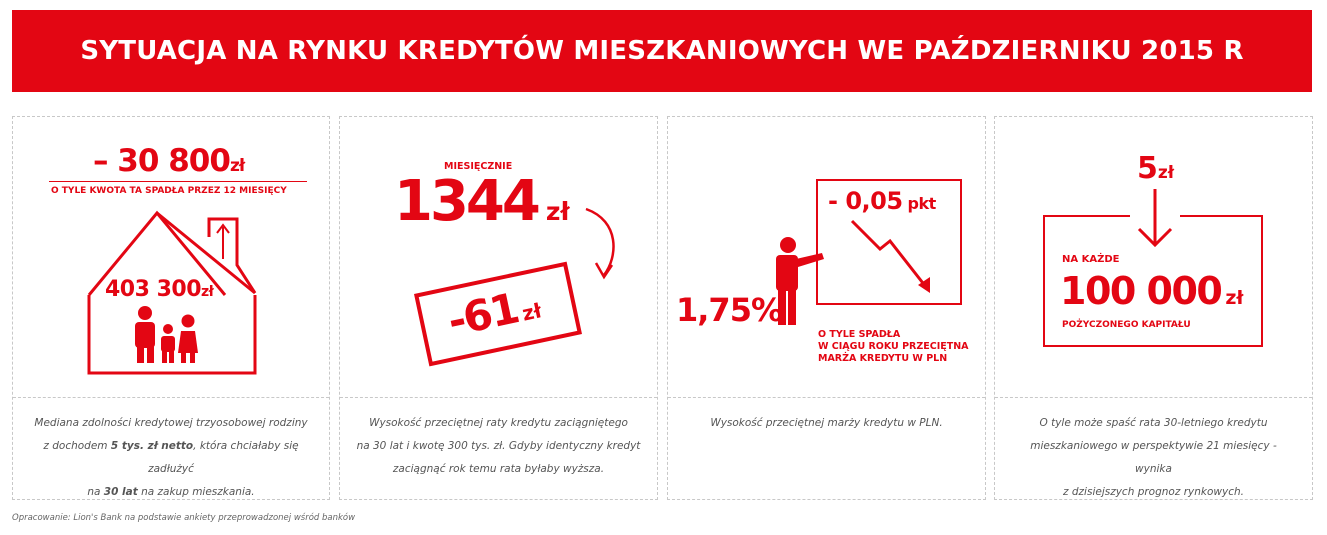 This screenshot has height=535, width=1327. I want to click on margin-label-line: O TYLE SPADŁA, so click(859, 334).